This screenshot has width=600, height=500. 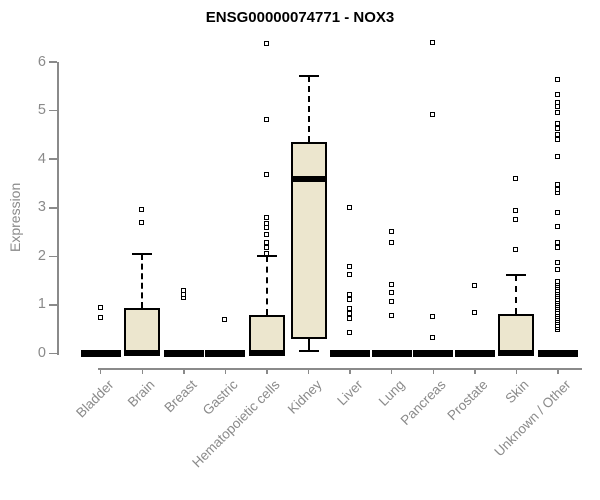 What do you see at coordinates (41, 304) in the screenshot?
I see `y-tick-label: 1` at bounding box center [41, 304].